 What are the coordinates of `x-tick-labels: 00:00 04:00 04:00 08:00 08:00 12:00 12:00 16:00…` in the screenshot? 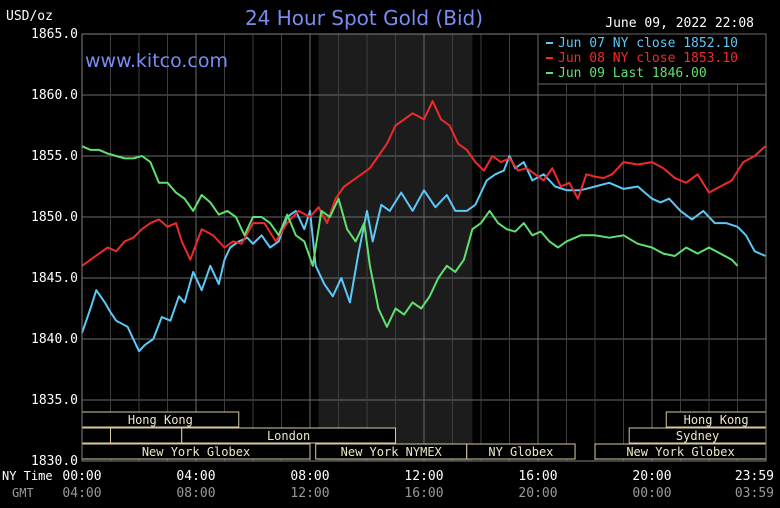 It's located at (418, 485).